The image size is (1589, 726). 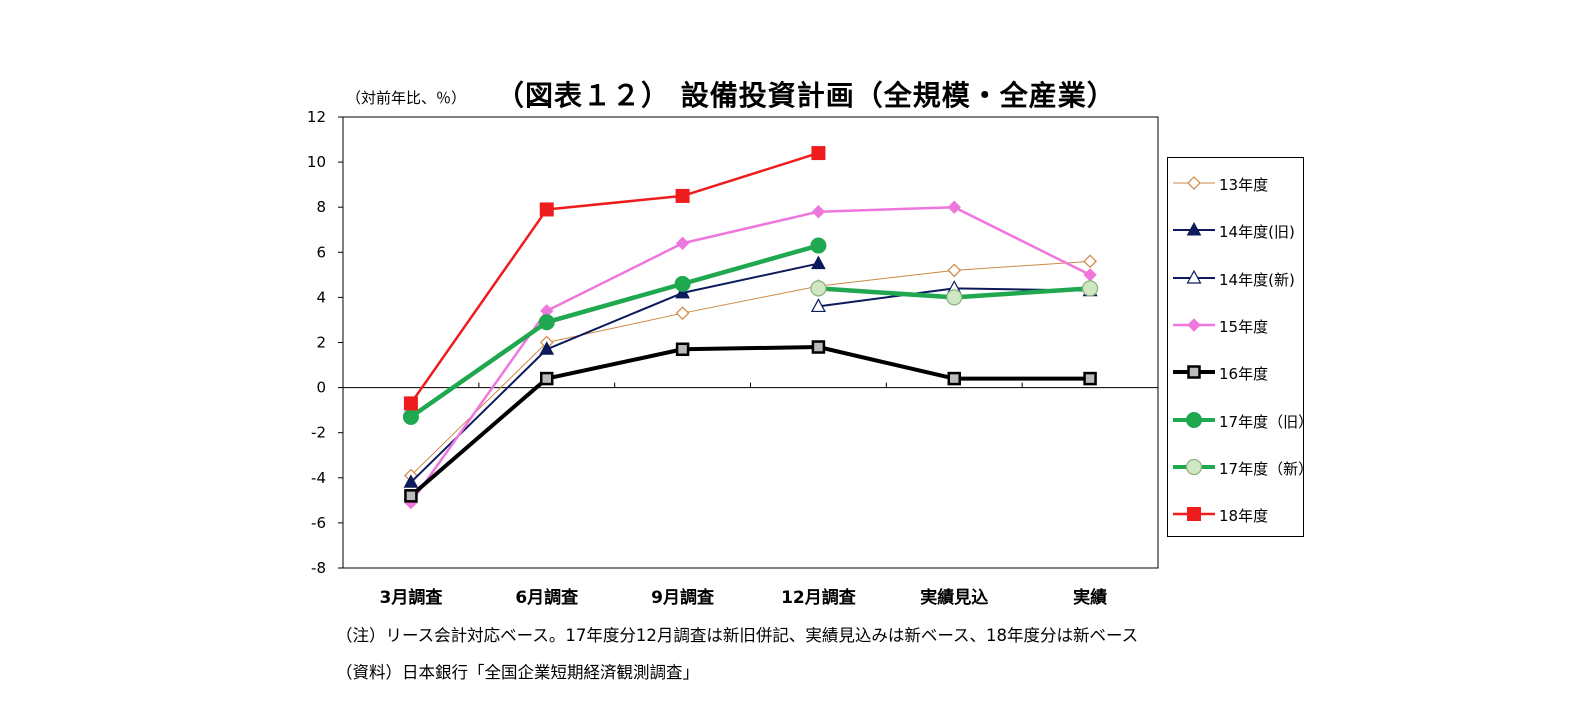 I want to click on legend-item: 13年度, so click(x=1236, y=183).